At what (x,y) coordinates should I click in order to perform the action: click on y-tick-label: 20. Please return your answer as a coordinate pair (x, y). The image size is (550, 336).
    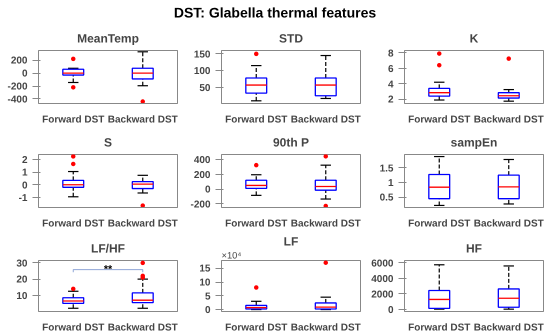
    Looking at the image, I should click on (22, 280).